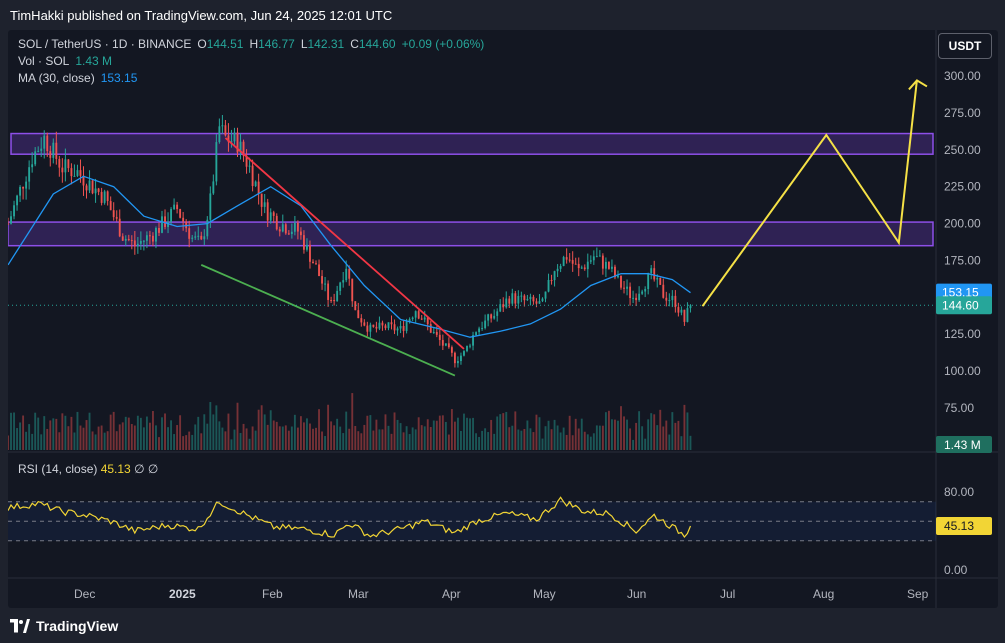 Image resolution: width=1005 pixels, height=643 pixels. I want to click on change-value: +0.09 (+0.06%), so click(443, 44).